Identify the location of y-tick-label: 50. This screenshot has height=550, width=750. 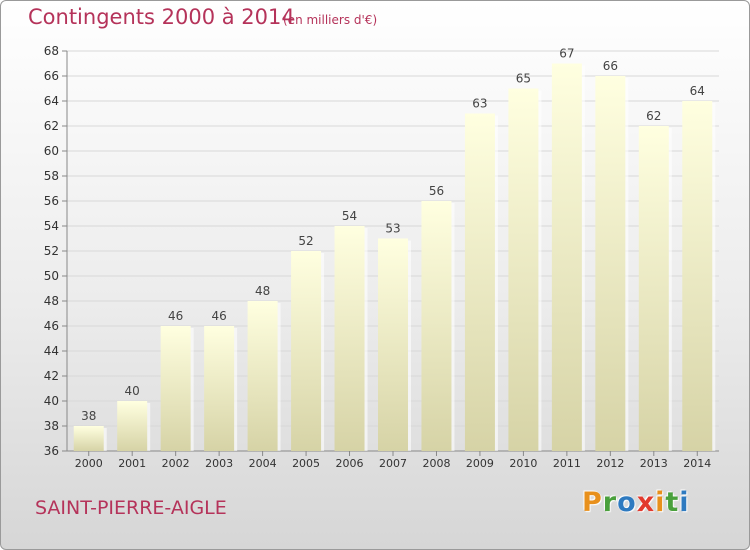
(51, 276).